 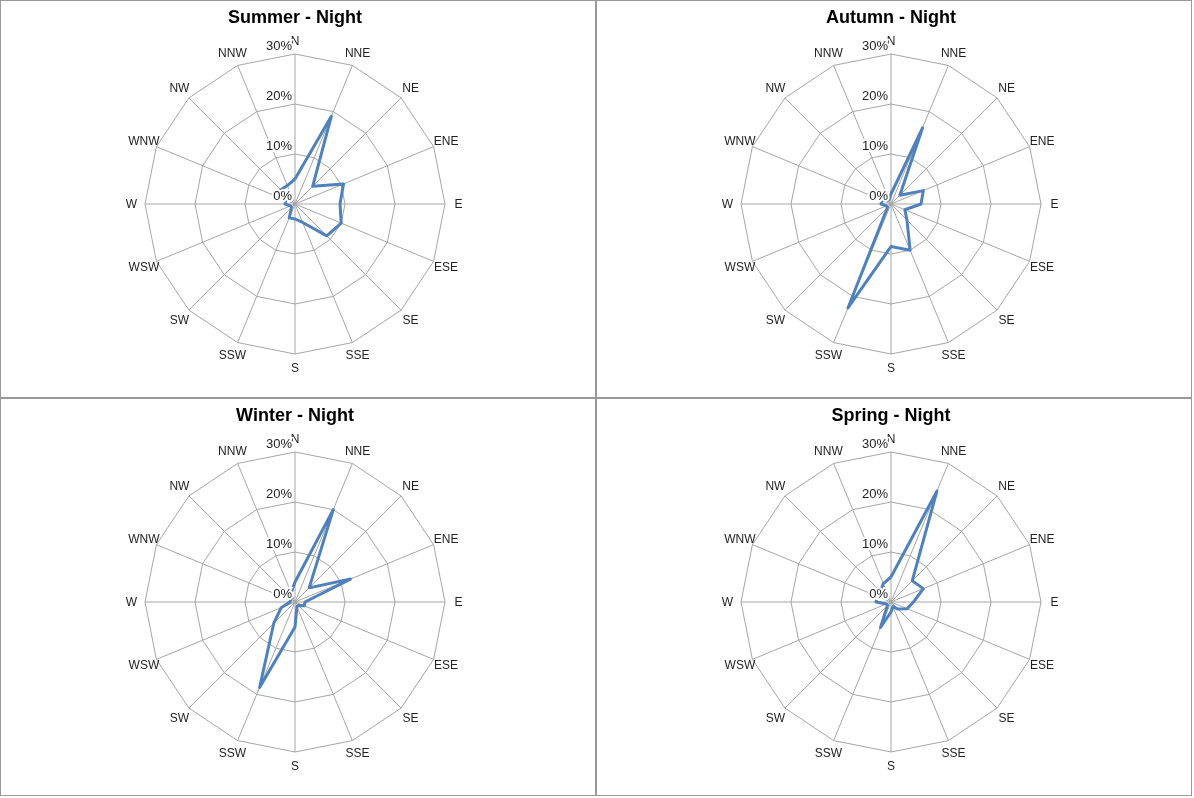 What do you see at coordinates (295, 415) in the screenshot?
I see `chart-title: Winter - Night` at bounding box center [295, 415].